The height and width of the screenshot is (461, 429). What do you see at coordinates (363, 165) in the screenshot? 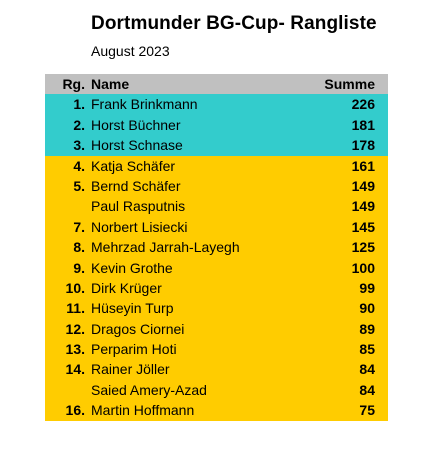
I see `sum-cell: 161` at bounding box center [363, 165].